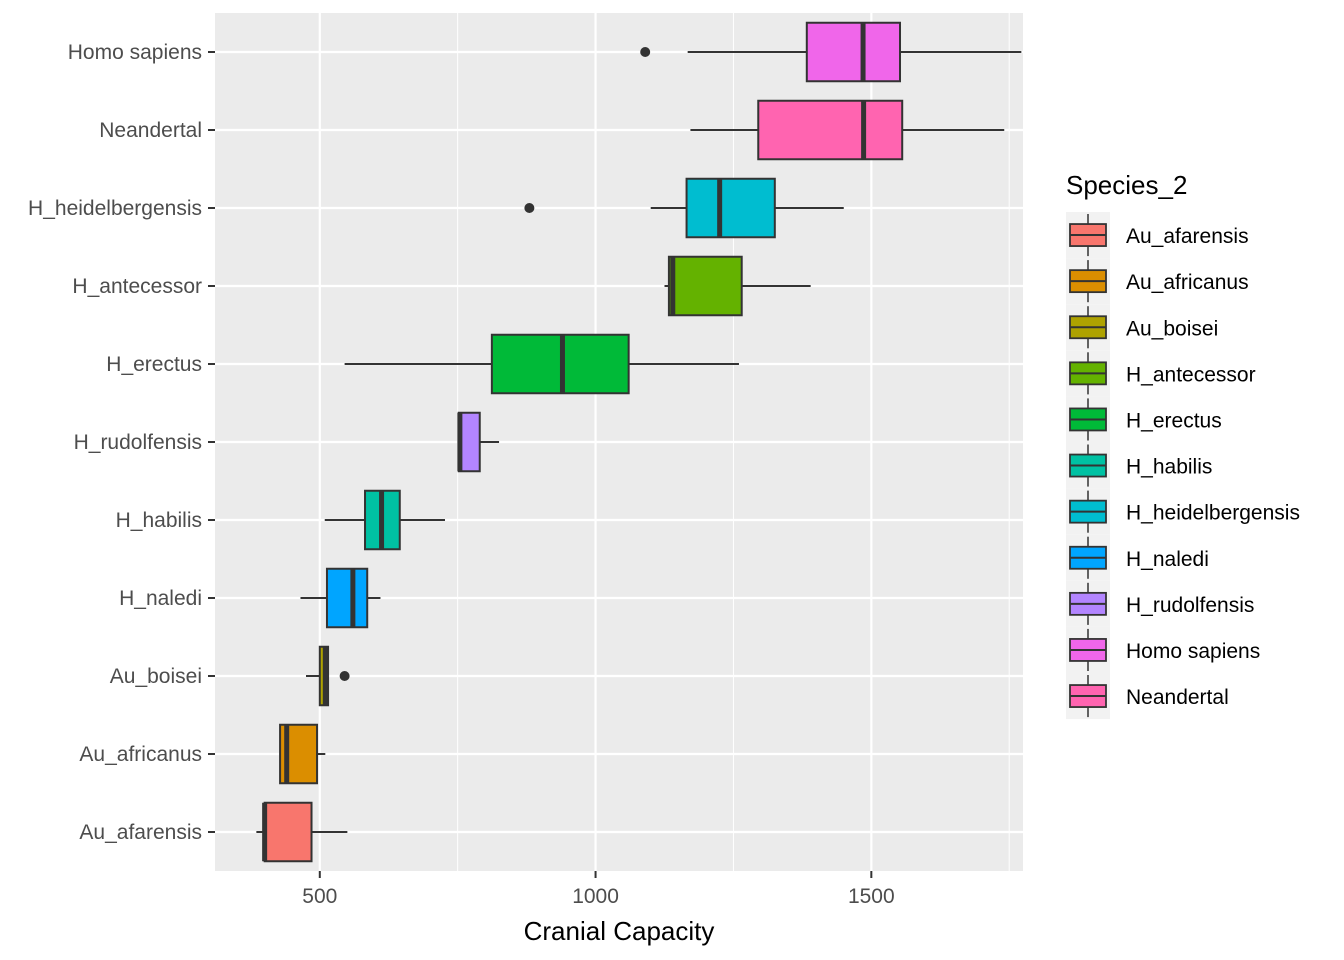 This screenshot has width=1344, height=960. Describe the element at coordinates (1187, 282) in the screenshot. I see `legend-label: Au_africanus` at that location.